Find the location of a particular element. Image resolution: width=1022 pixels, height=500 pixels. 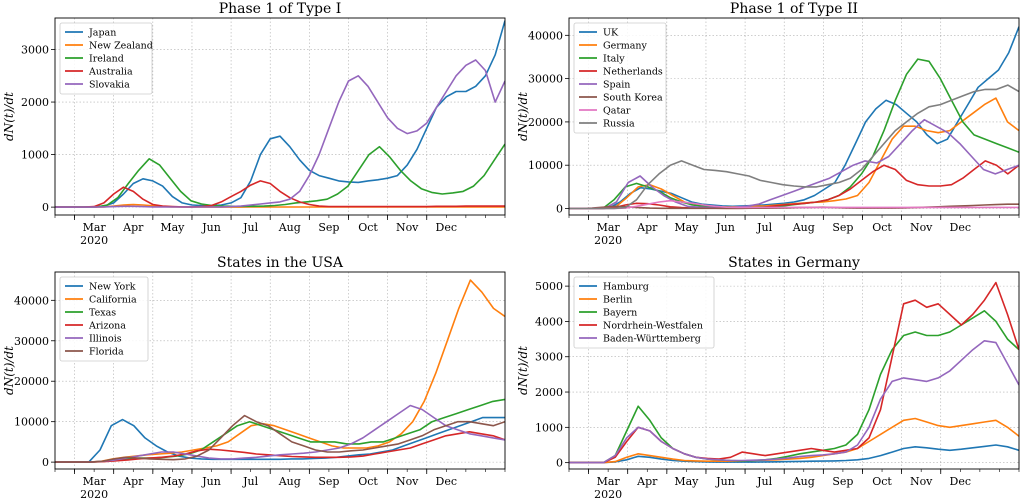

series-line-russia is located at coordinates (794, 147).